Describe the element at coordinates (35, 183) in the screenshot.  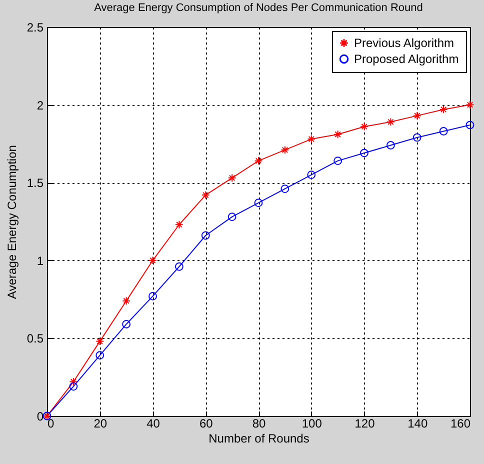
I see `y-tick-label: 1.5` at that location.